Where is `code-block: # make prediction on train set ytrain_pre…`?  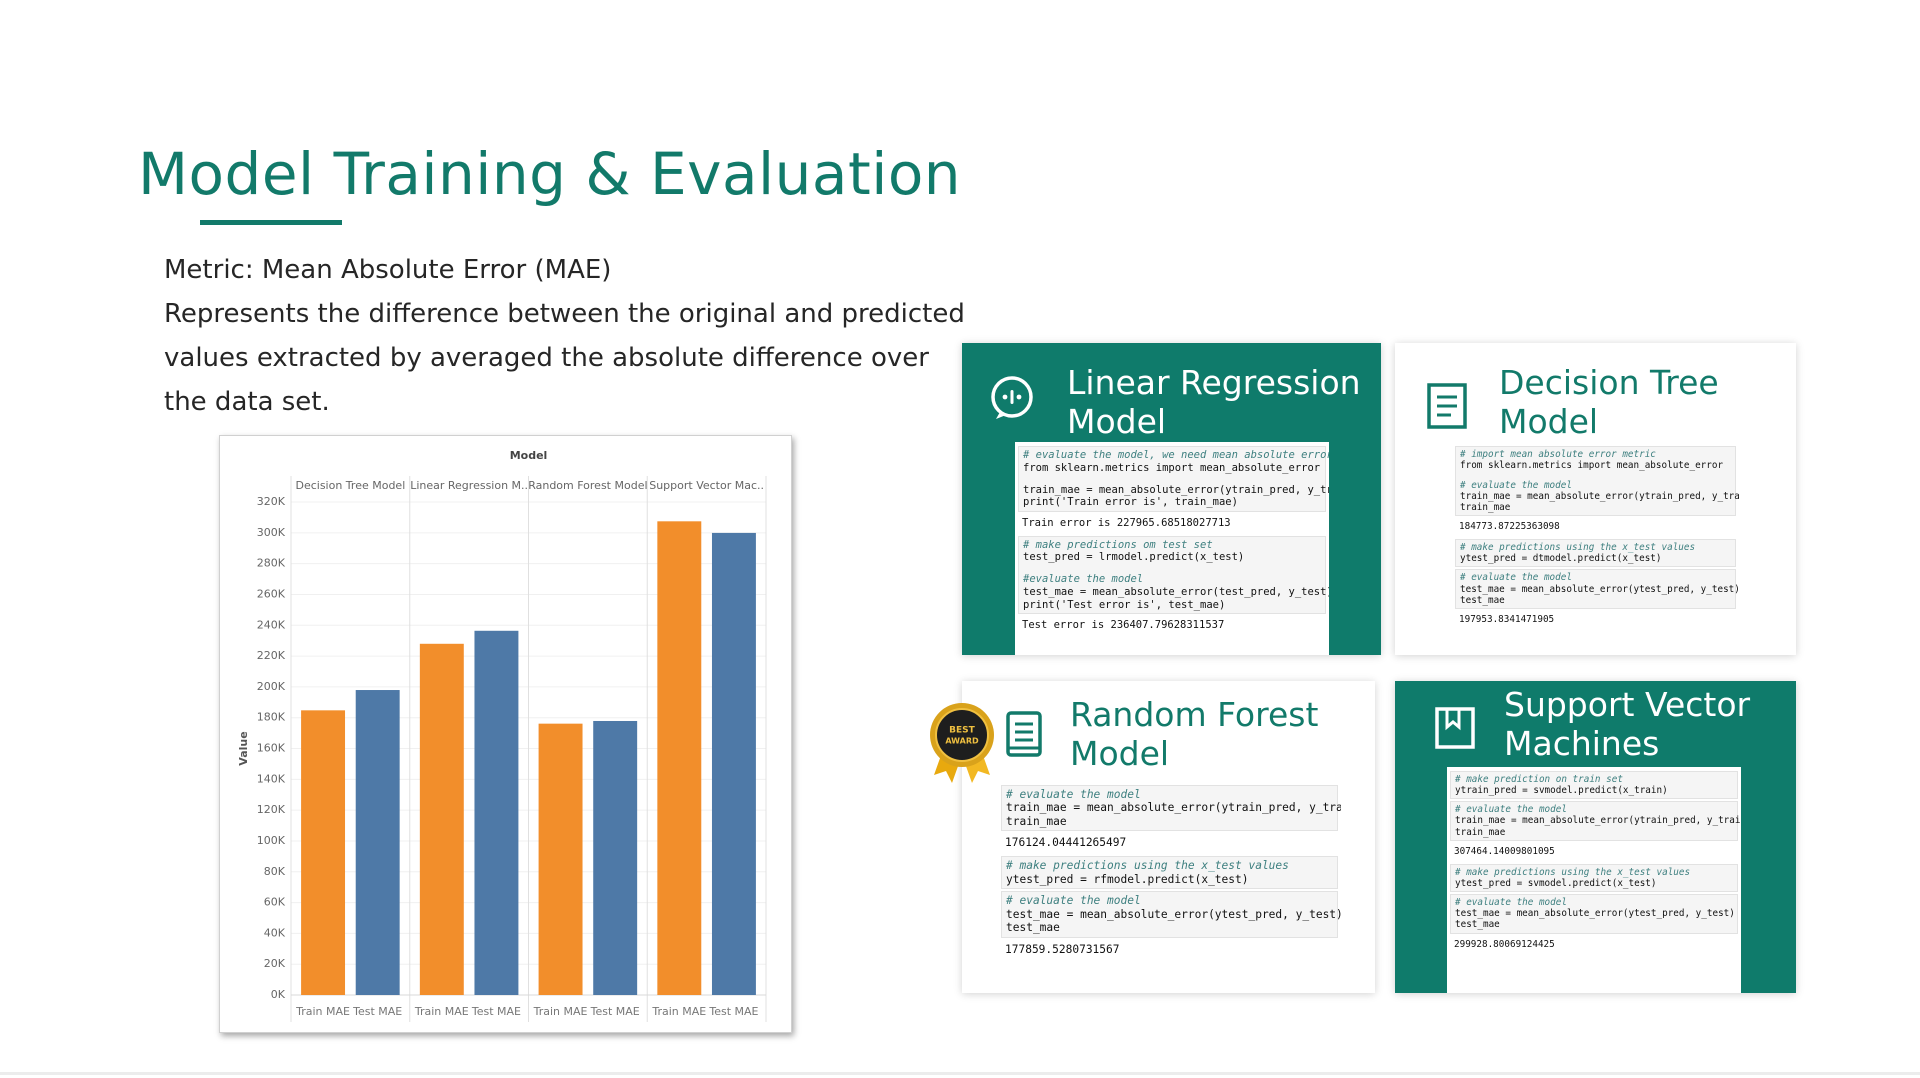 code-block: # make prediction on train set ytrain_pre… is located at coordinates (1594, 785).